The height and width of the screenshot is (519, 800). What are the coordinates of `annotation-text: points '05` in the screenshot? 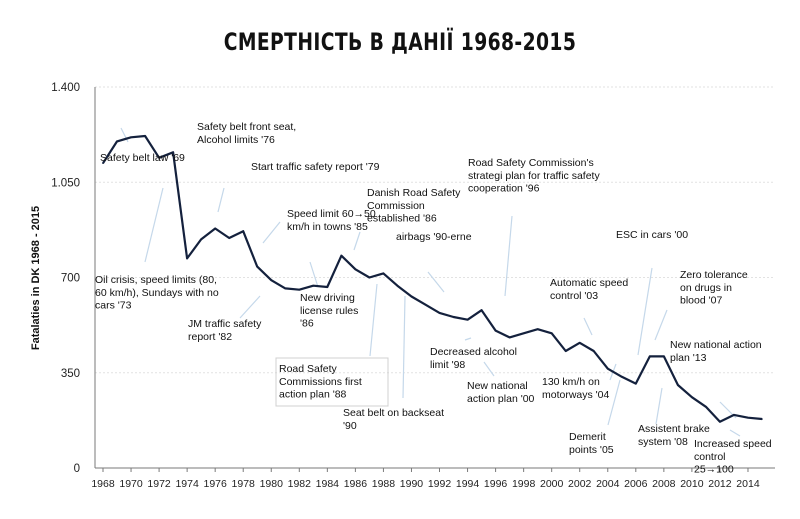 It's located at (591, 450).